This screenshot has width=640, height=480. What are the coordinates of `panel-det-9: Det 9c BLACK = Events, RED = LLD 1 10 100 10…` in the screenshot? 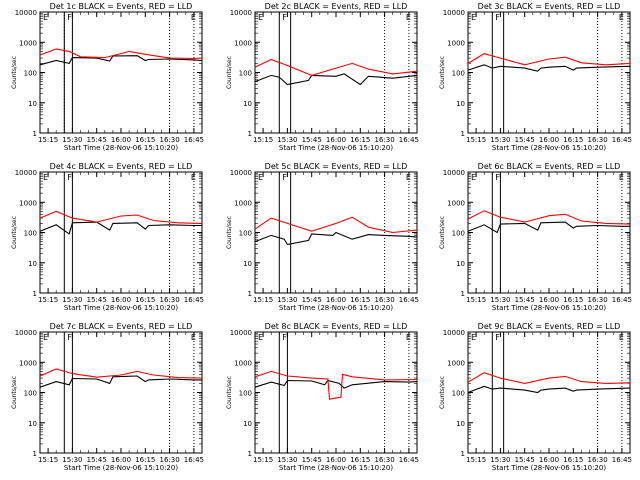 It's located at (535, 397).